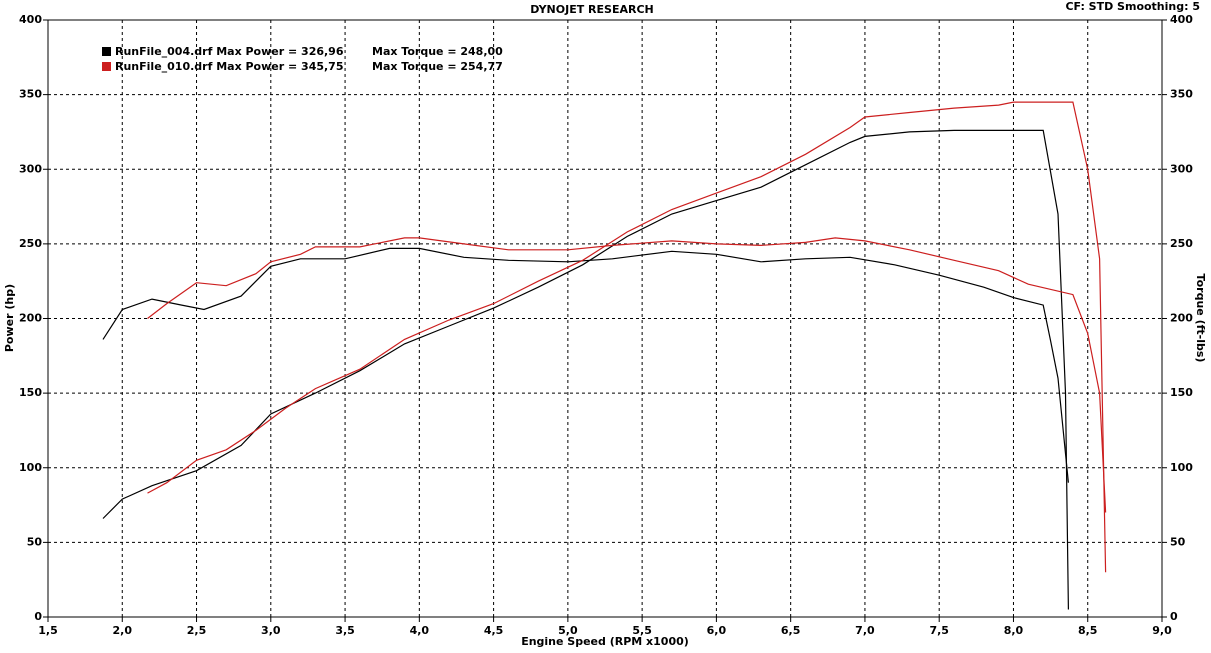 This screenshot has width=1211, height=653. I want to click on x-tick-label: 5,5, so click(642, 630).